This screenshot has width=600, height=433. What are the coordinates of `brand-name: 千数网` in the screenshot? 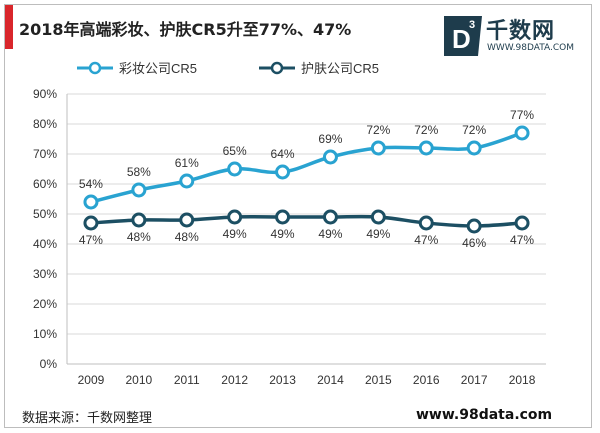 It's located at (521, 31).